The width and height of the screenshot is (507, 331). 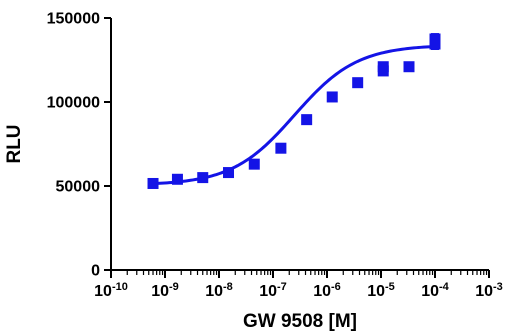 What do you see at coordinates (307, 272) in the screenshot?
I see `x-axis-minor-ticks` at bounding box center [307, 272].